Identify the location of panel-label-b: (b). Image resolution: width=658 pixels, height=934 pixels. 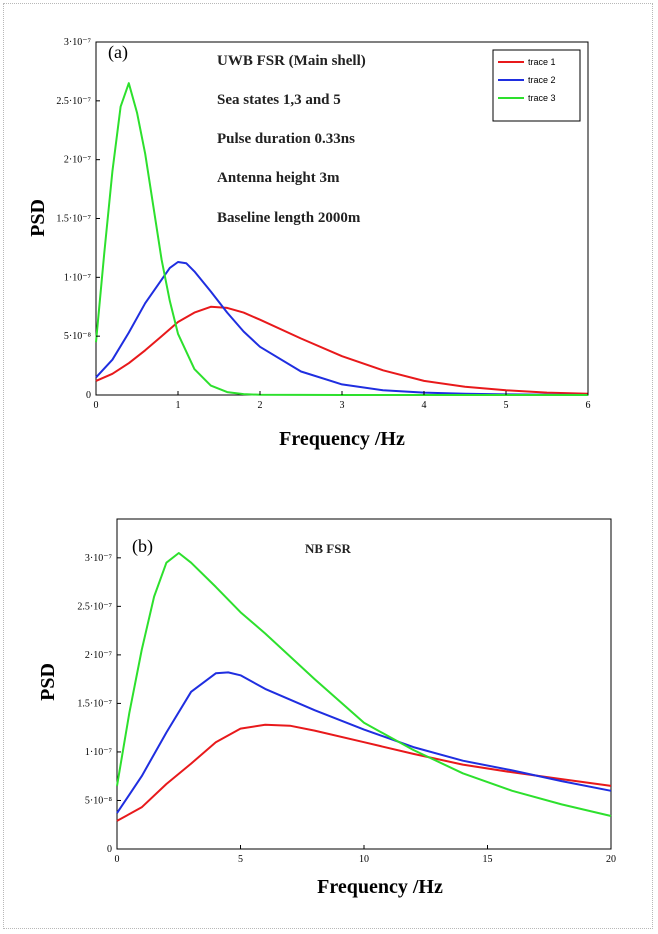
(142, 546).